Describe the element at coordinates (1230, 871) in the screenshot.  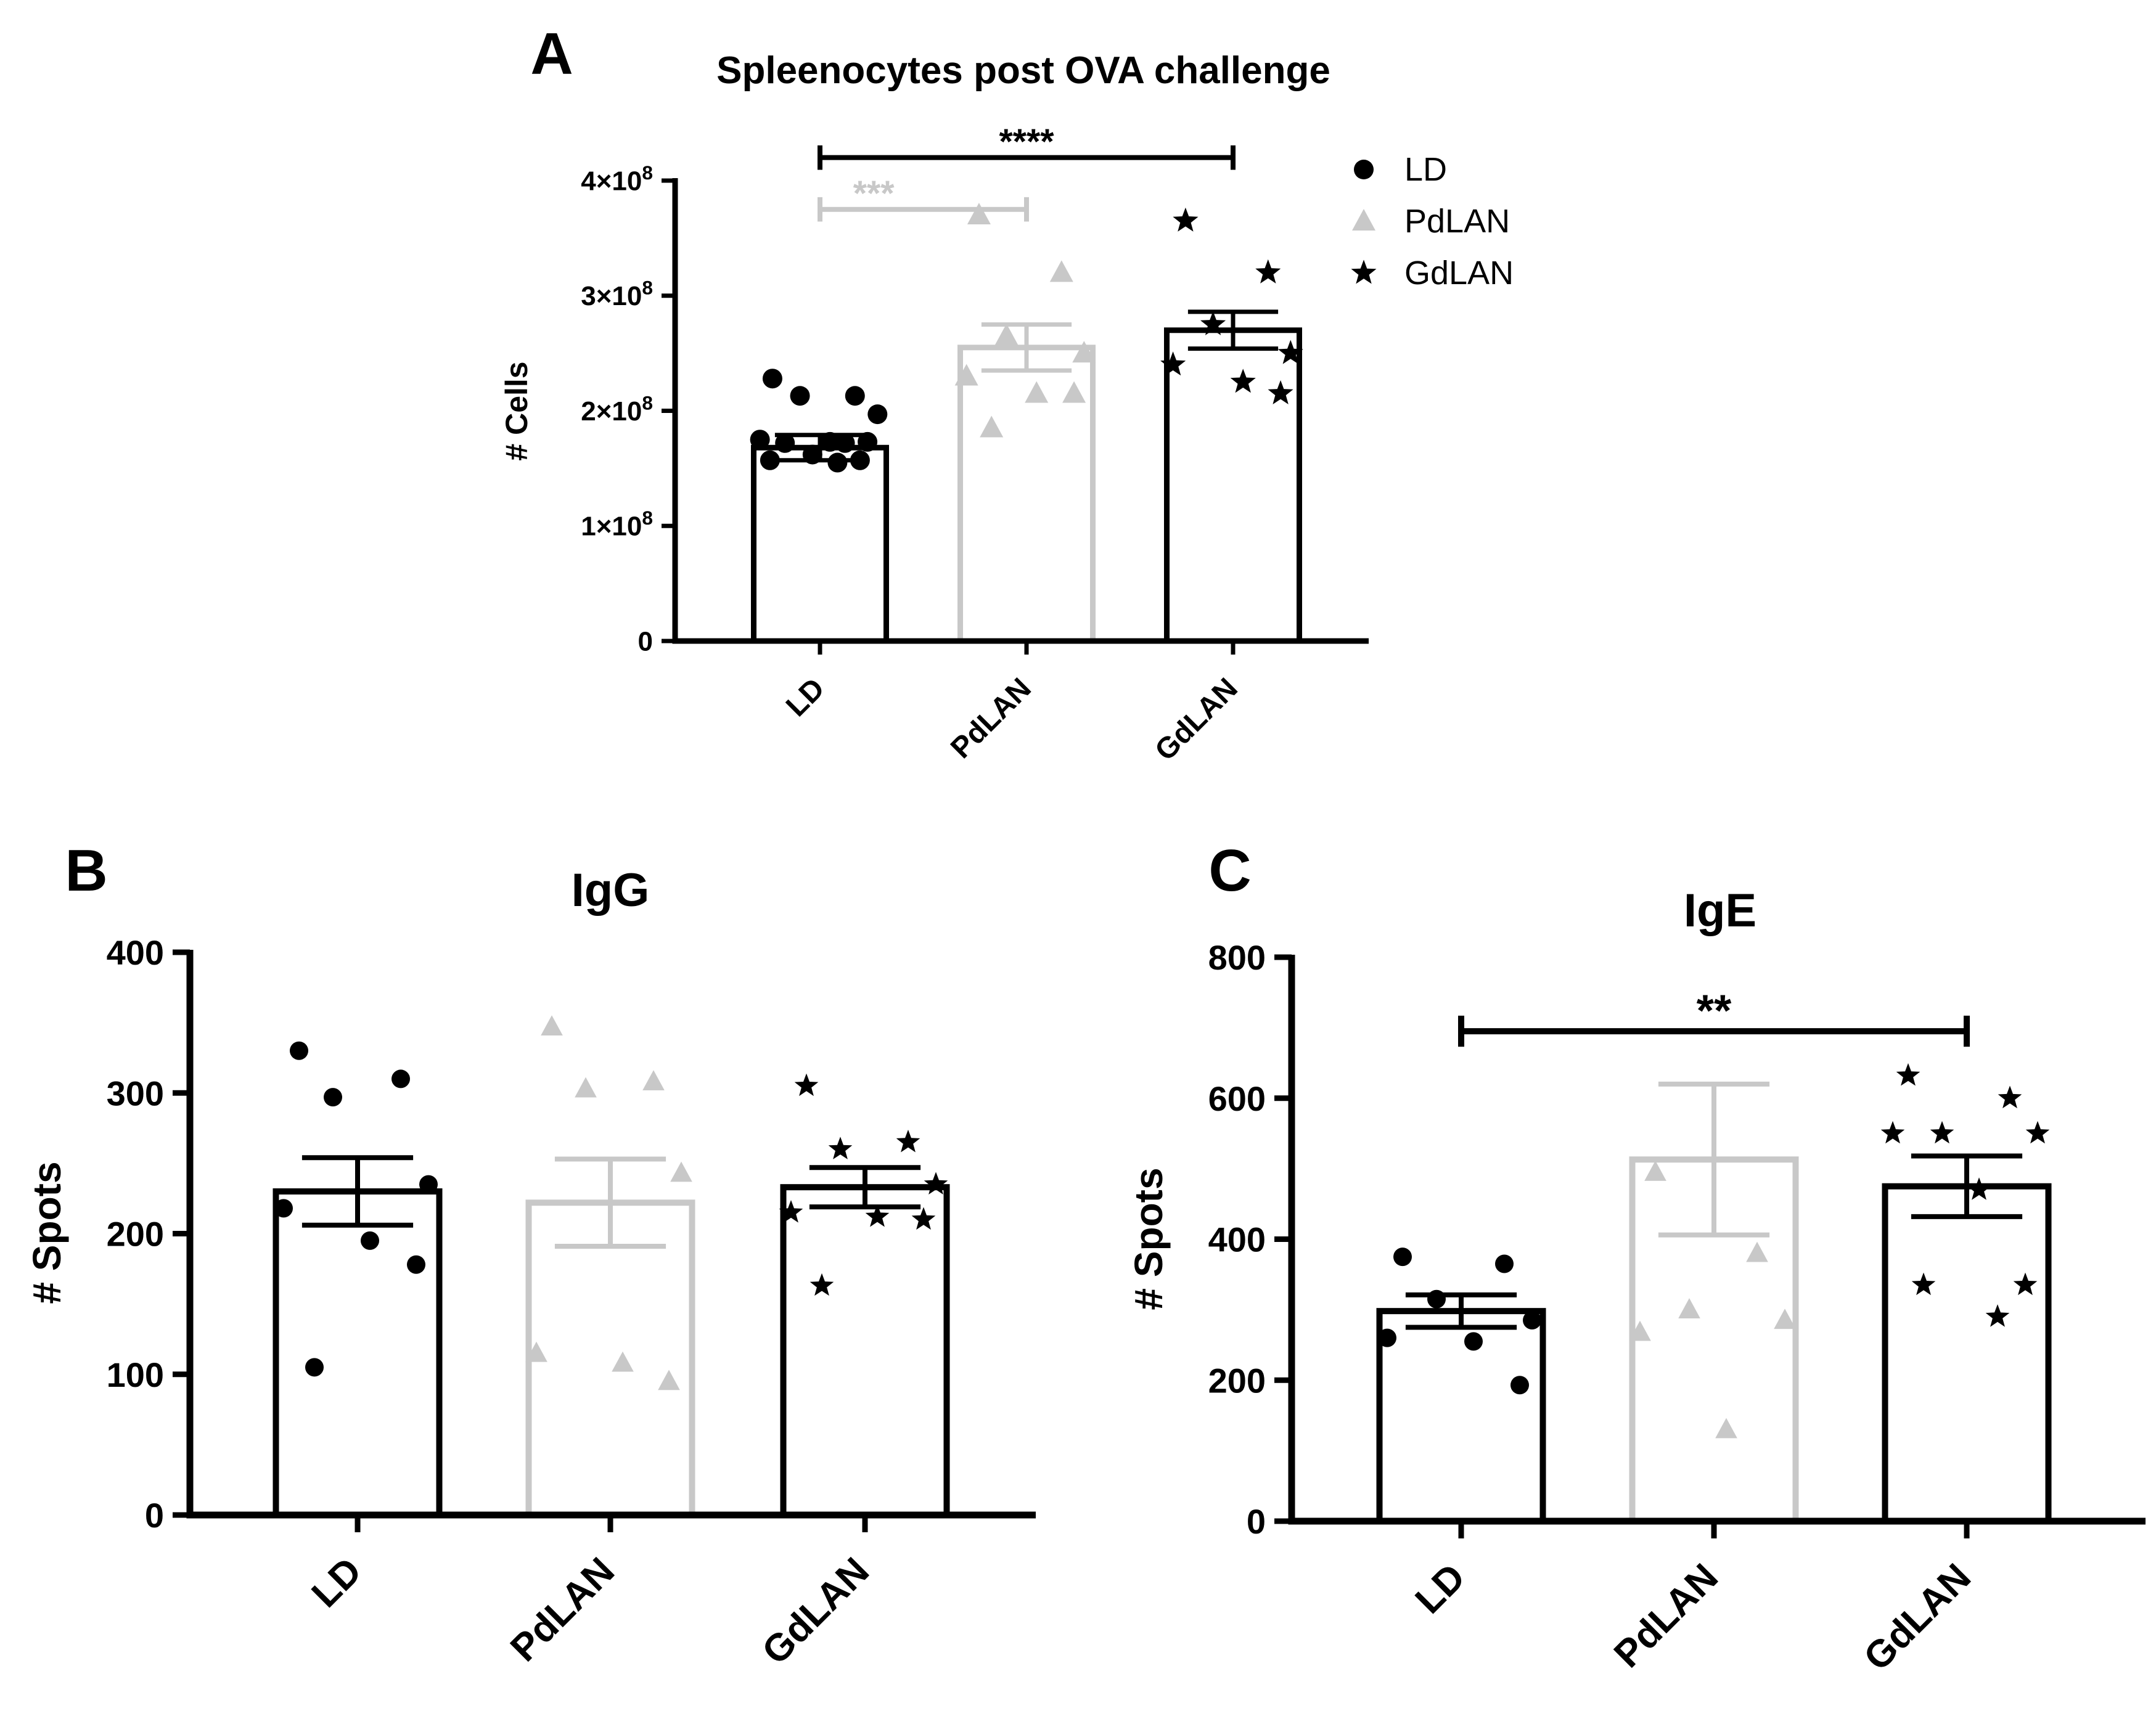
I see `panel-letter: C` at that location.